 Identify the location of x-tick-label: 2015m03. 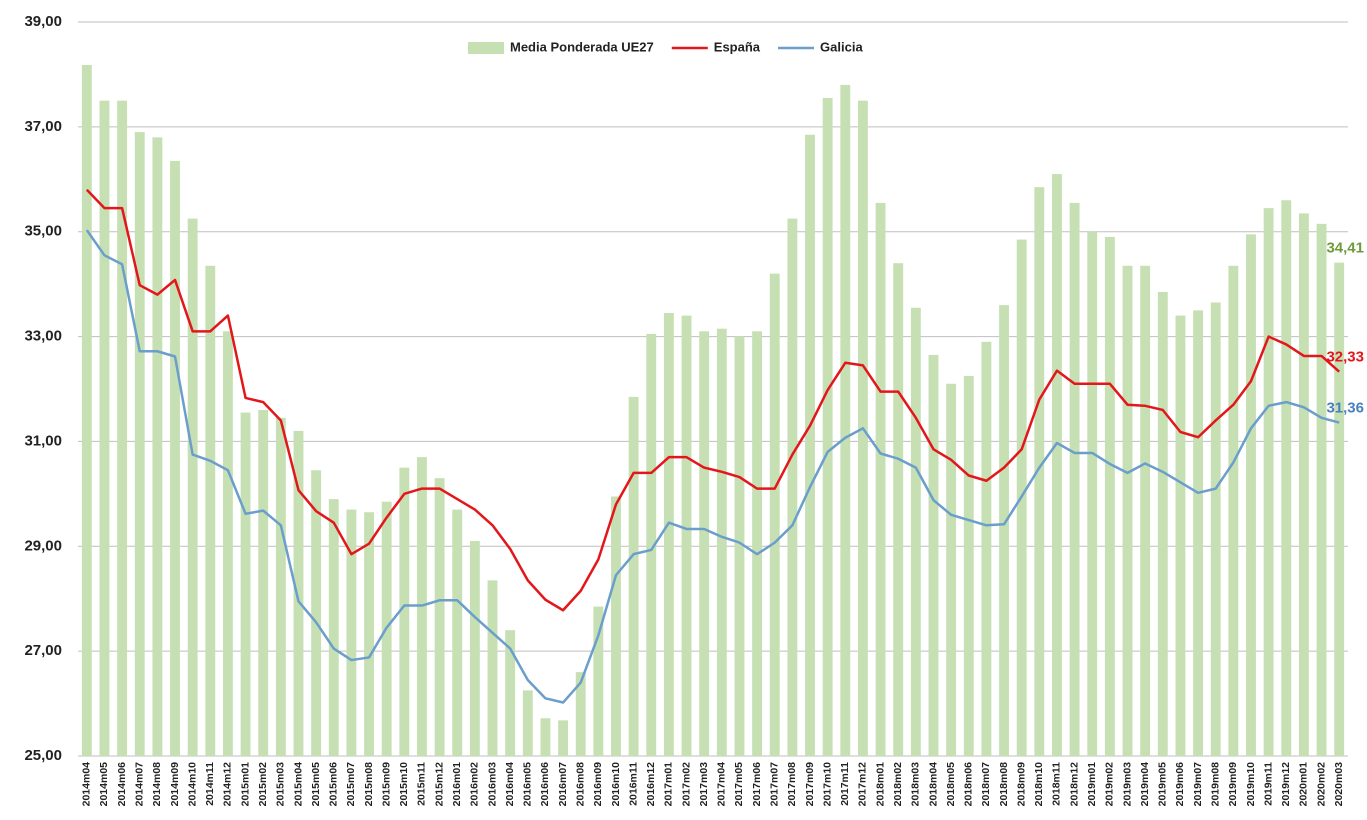
(281, 784).